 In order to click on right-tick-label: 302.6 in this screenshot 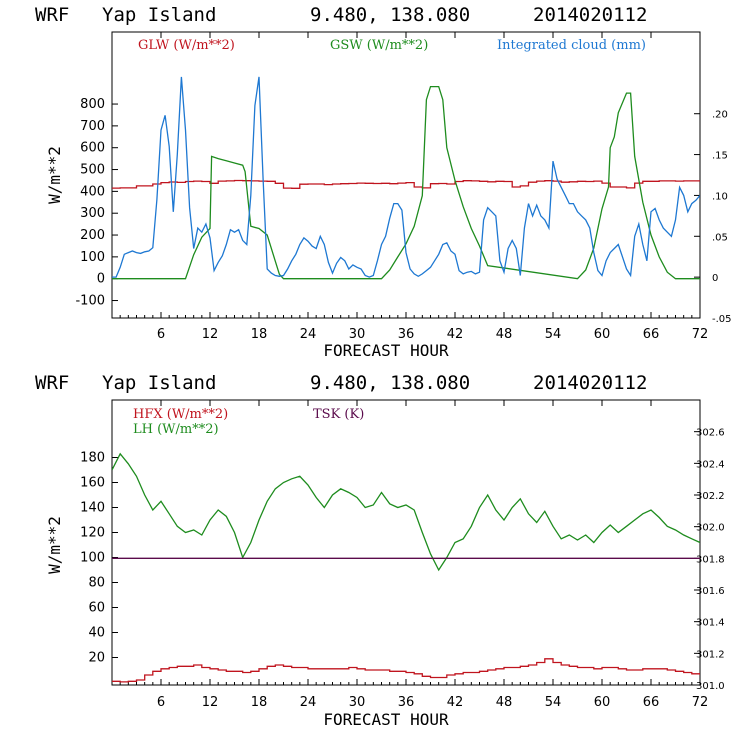, I will do `click(710, 433)`.